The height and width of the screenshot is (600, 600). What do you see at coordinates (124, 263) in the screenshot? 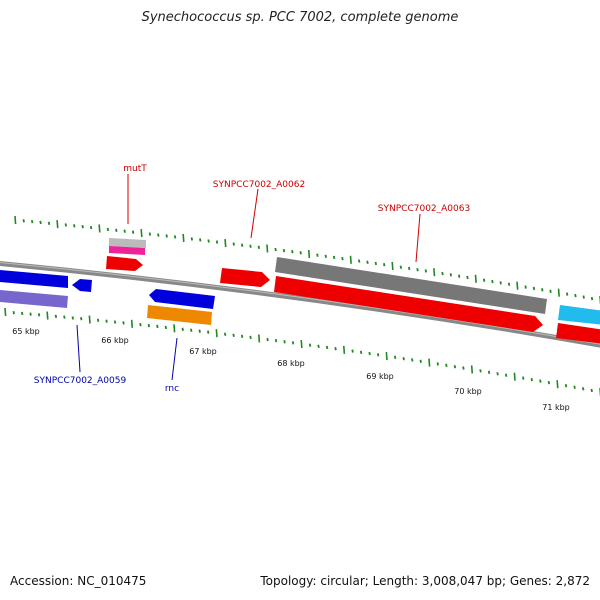
I see `gene-mutT` at bounding box center [124, 263].